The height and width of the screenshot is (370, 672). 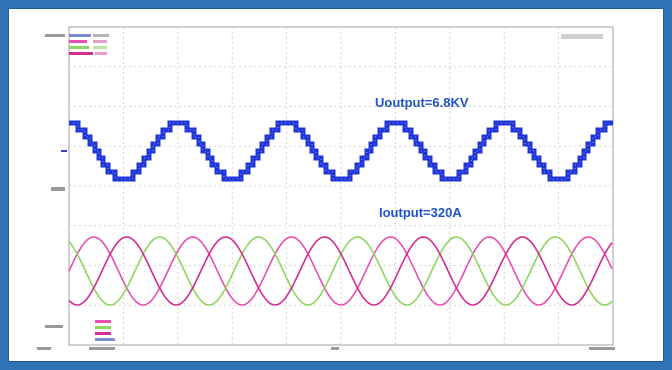 What do you see at coordinates (55, 35) in the screenshot?
I see `top-scale-mark` at bounding box center [55, 35].